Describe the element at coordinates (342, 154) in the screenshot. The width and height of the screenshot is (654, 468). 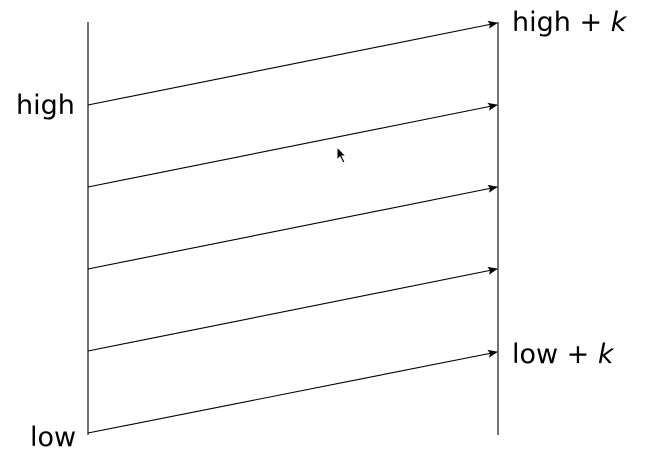
I see `mouse-cursor-icon` at that location.